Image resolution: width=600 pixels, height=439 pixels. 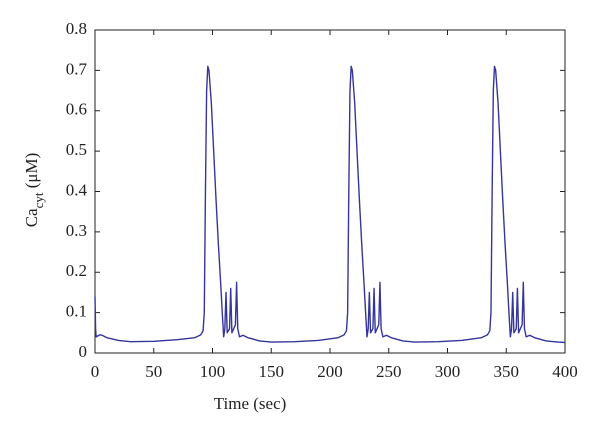 What do you see at coordinates (272, 371) in the screenshot?
I see `x-tick-label: 150` at bounding box center [272, 371].